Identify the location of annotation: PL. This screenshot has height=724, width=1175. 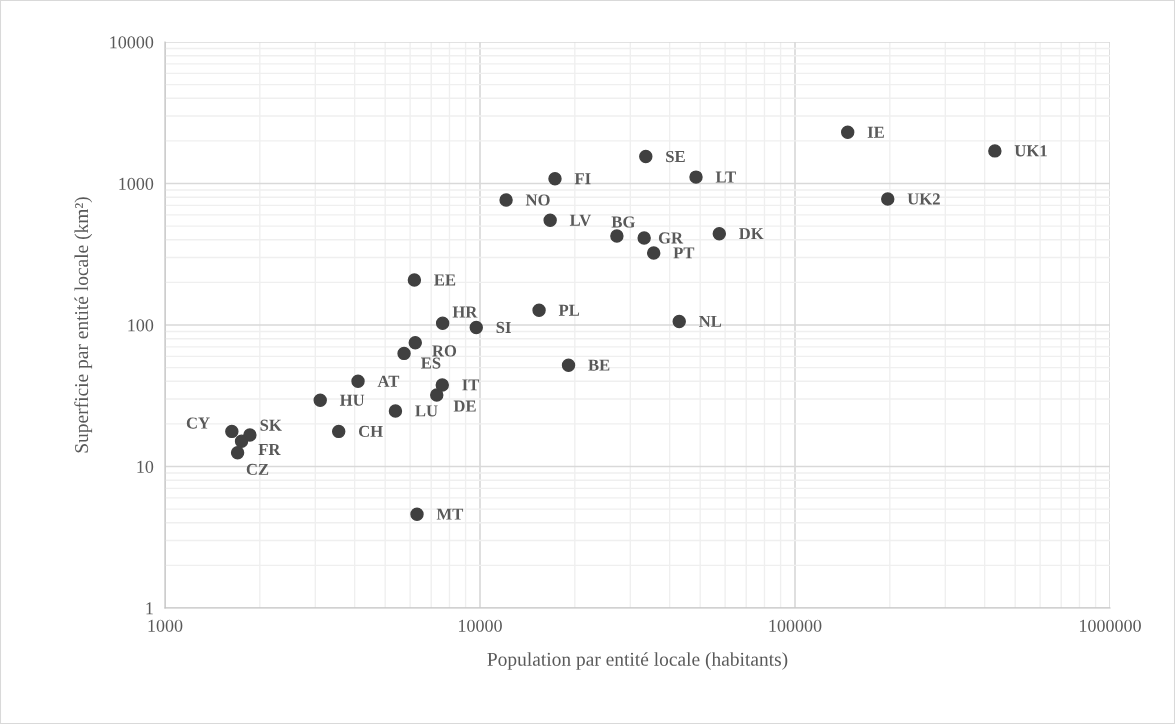
(569, 310).